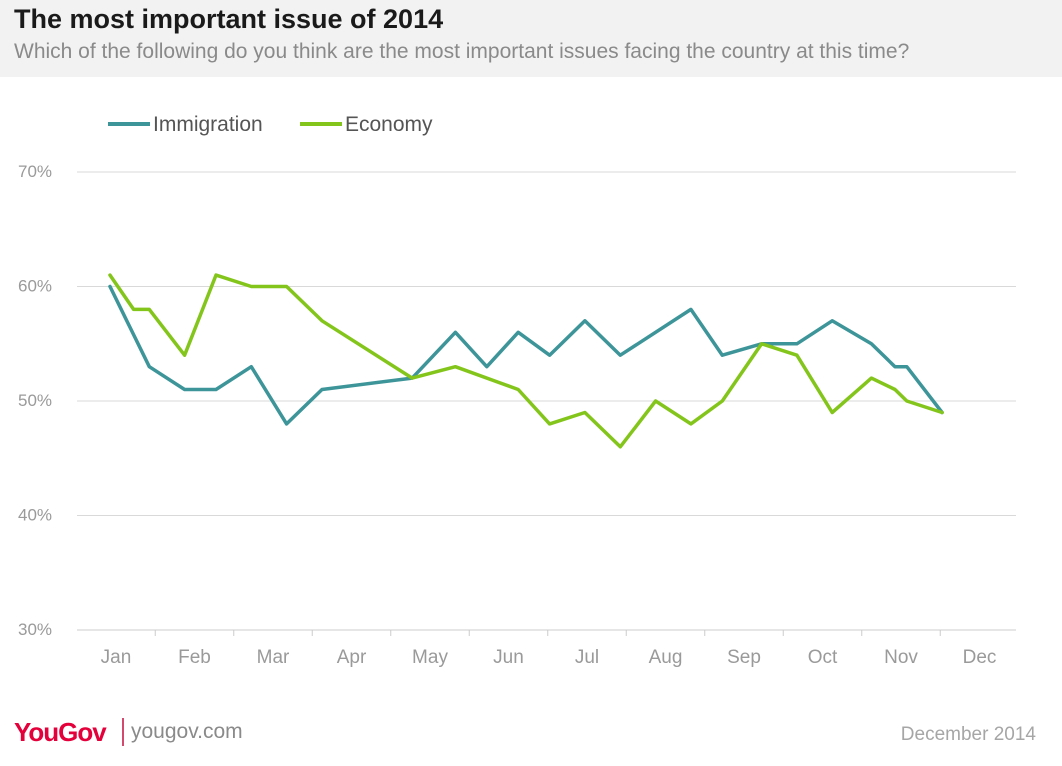 This screenshot has width=1062, height=766. I want to click on yougov-logo: YouGov, so click(60, 732).